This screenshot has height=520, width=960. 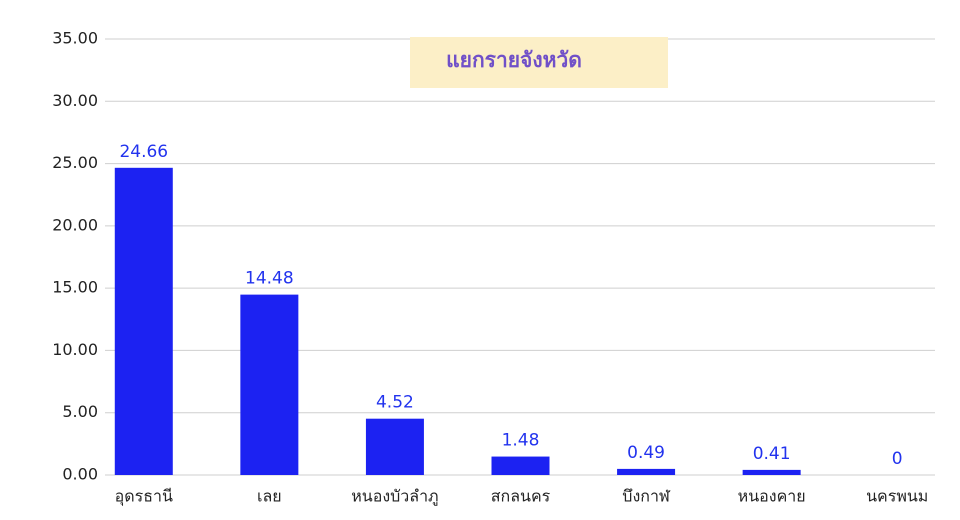 I want to click on chart-title: แยกรายจังหวัด, so click(x=514, y=60).